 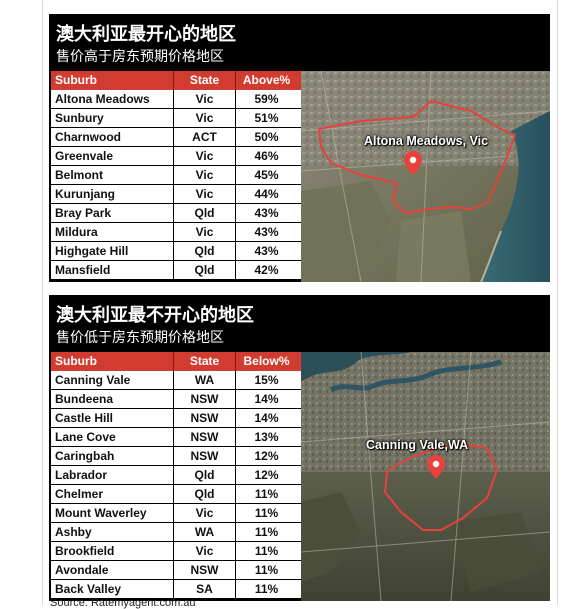 I want to click on percent-cell: 44%, so click(x=266, y=194).